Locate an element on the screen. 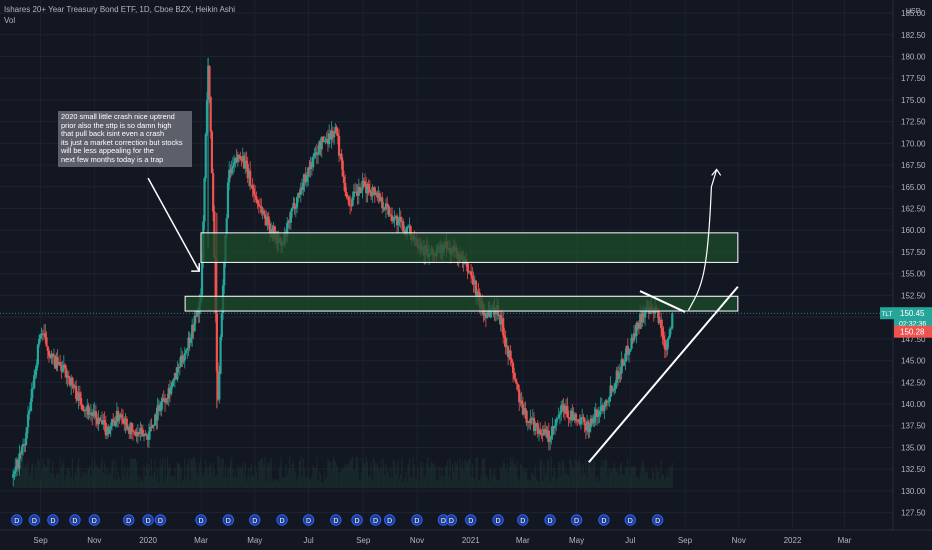  projection-arrow is located at coordinates (702, 240).